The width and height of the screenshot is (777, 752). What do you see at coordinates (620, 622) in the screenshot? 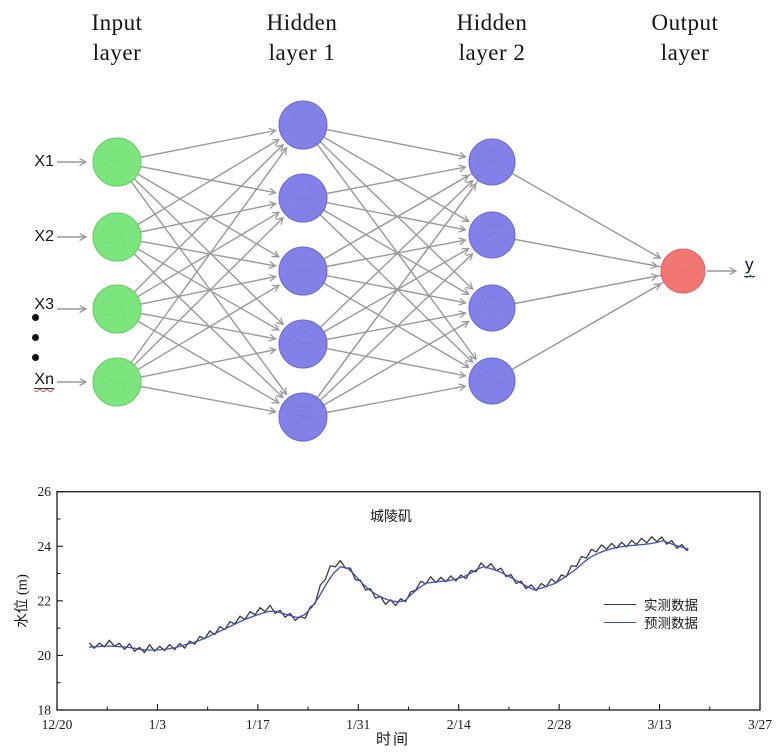
I see `legend-line-predicted` at bounding box center [620, 622].